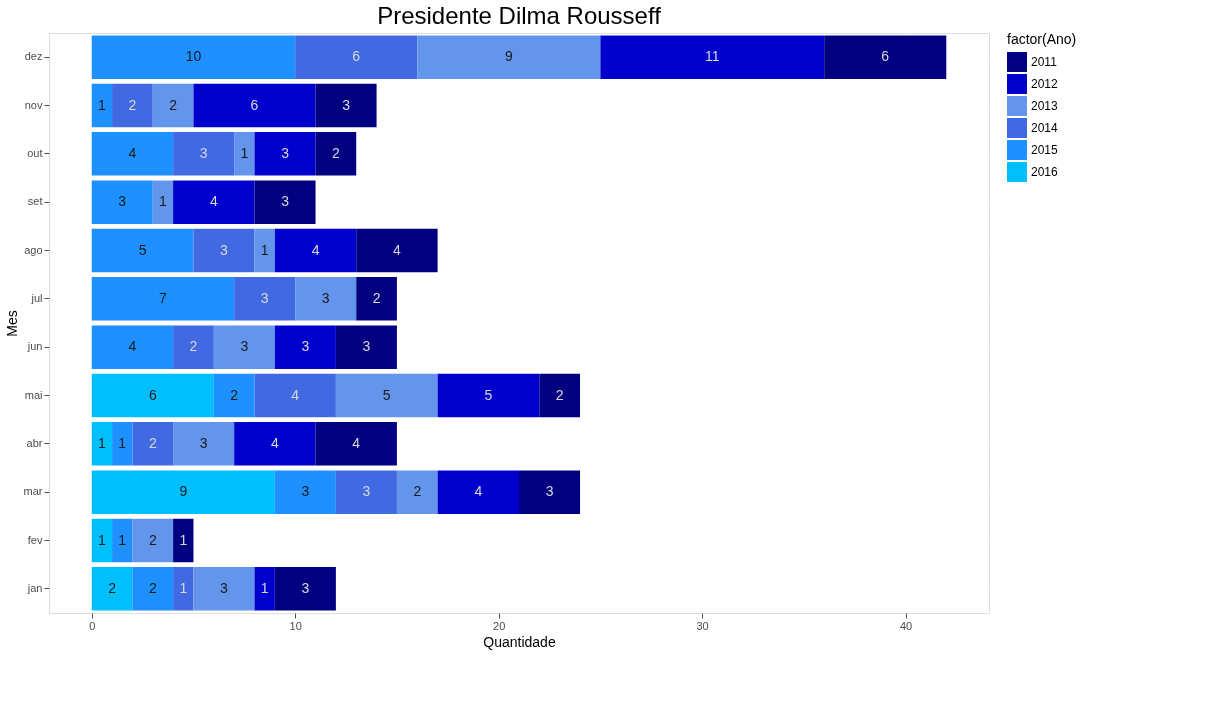 The height and width of the screenshot is (702, 1227). What do you see at coordinates (906, 625) in the screenshot?
I see `x-tick-label: 40` at bounding box center [906, 625].